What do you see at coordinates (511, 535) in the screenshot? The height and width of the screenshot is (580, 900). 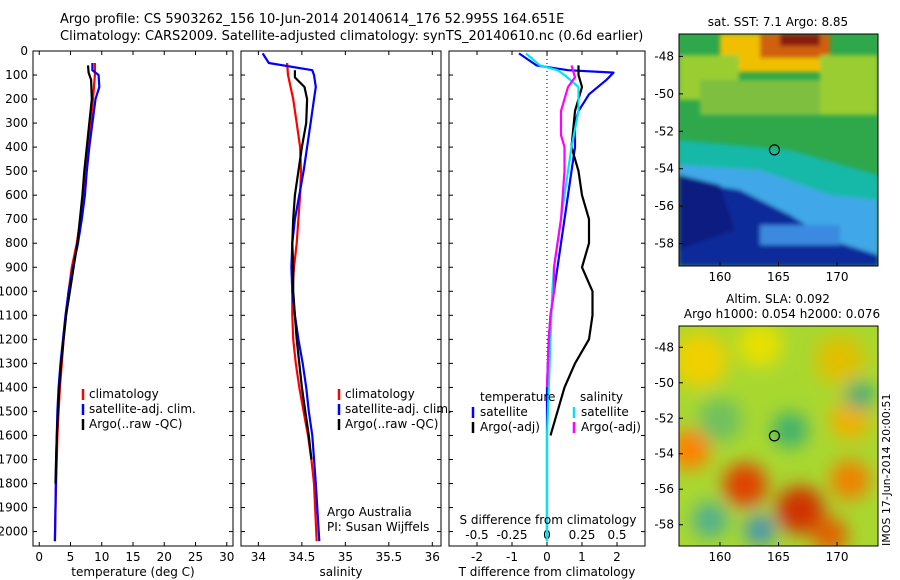 I see `top-tick-label: -0.25` at bounding box center [511, 535].